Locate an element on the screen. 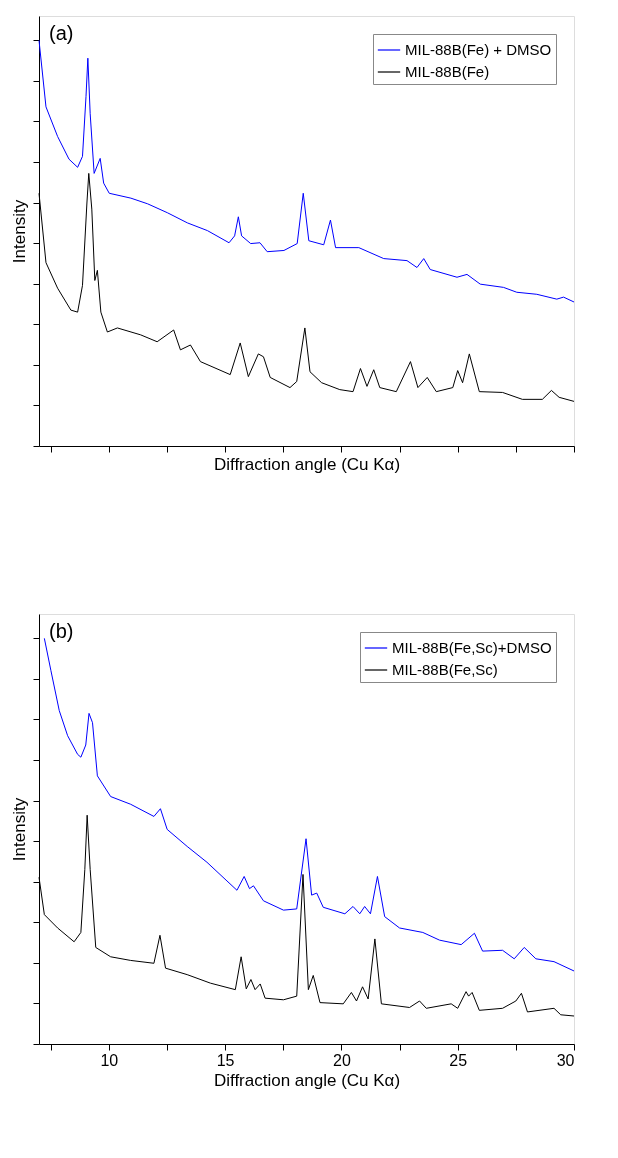 The image size is (618, 1158). legend-label: MIL-88B(Fe,Sc) is located at coordinates (445, 669).